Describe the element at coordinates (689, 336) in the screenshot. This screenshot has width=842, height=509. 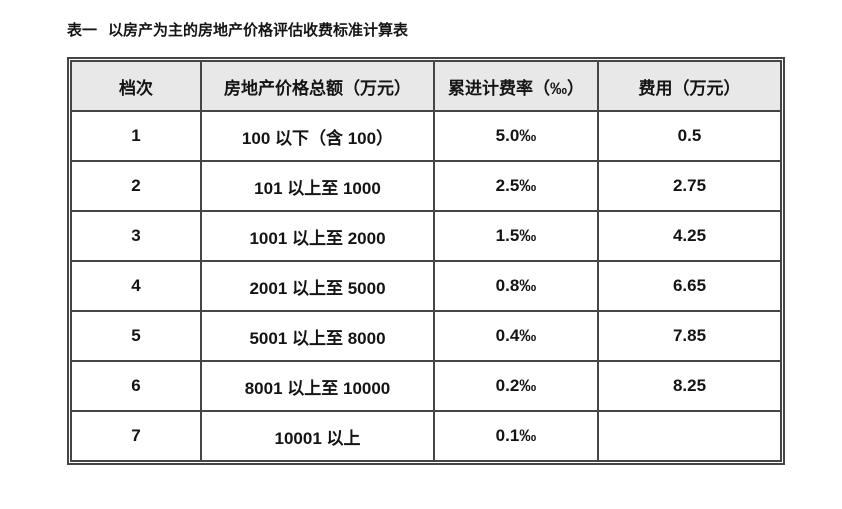
I see `cell: 7.85` at that location.